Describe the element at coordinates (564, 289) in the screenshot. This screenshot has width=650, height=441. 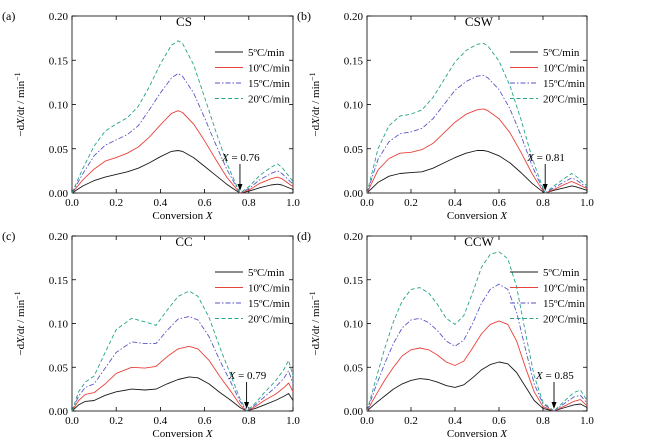
I see `panel-d-legend-label: 10ºC/min` at that location.